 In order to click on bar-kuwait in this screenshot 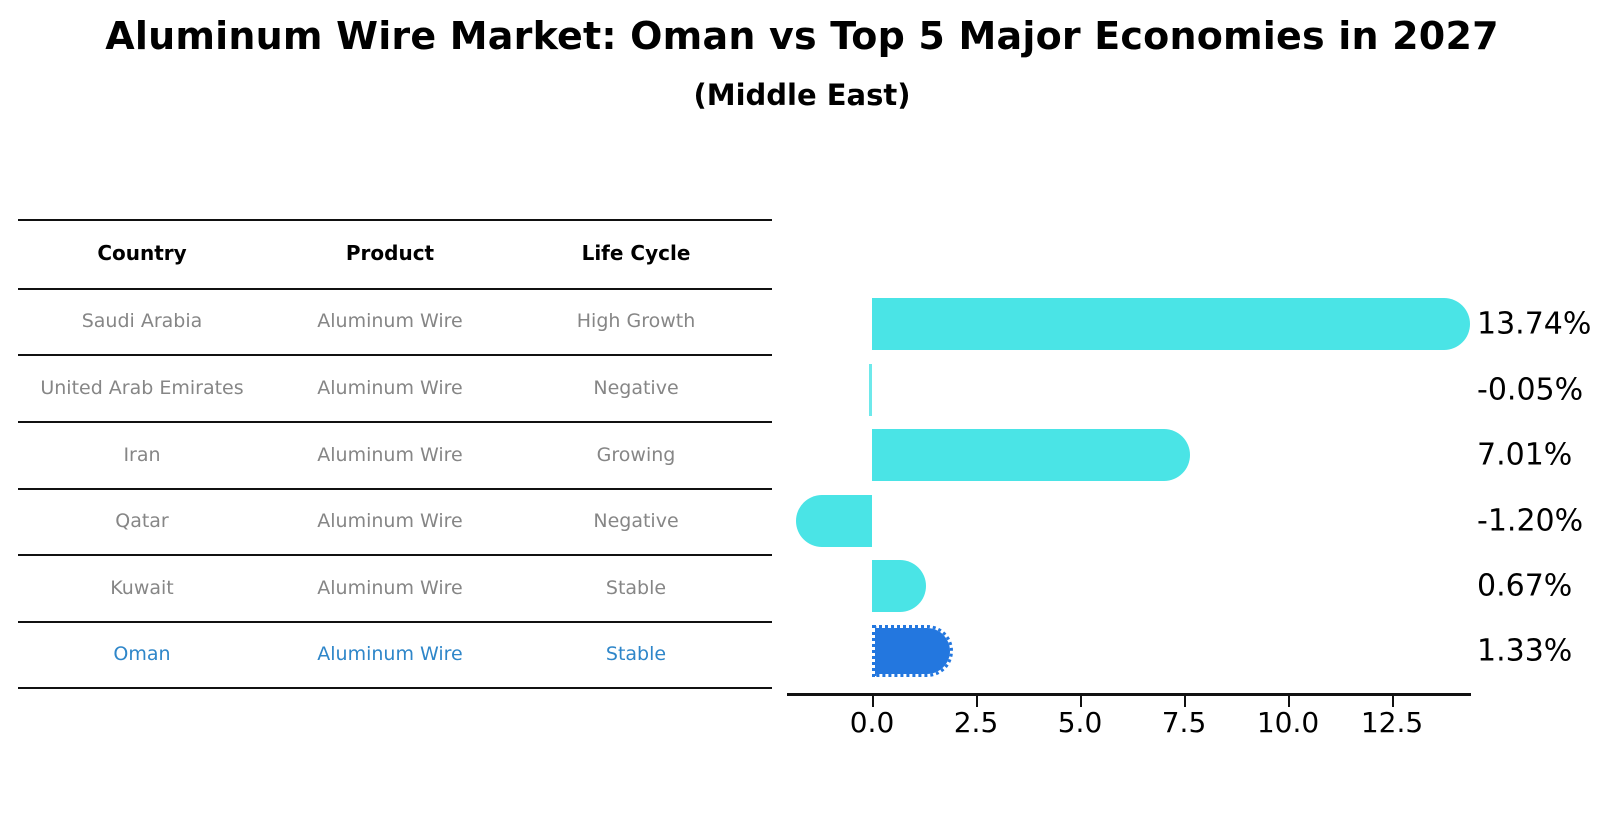, I will do `click(899, 586)`.